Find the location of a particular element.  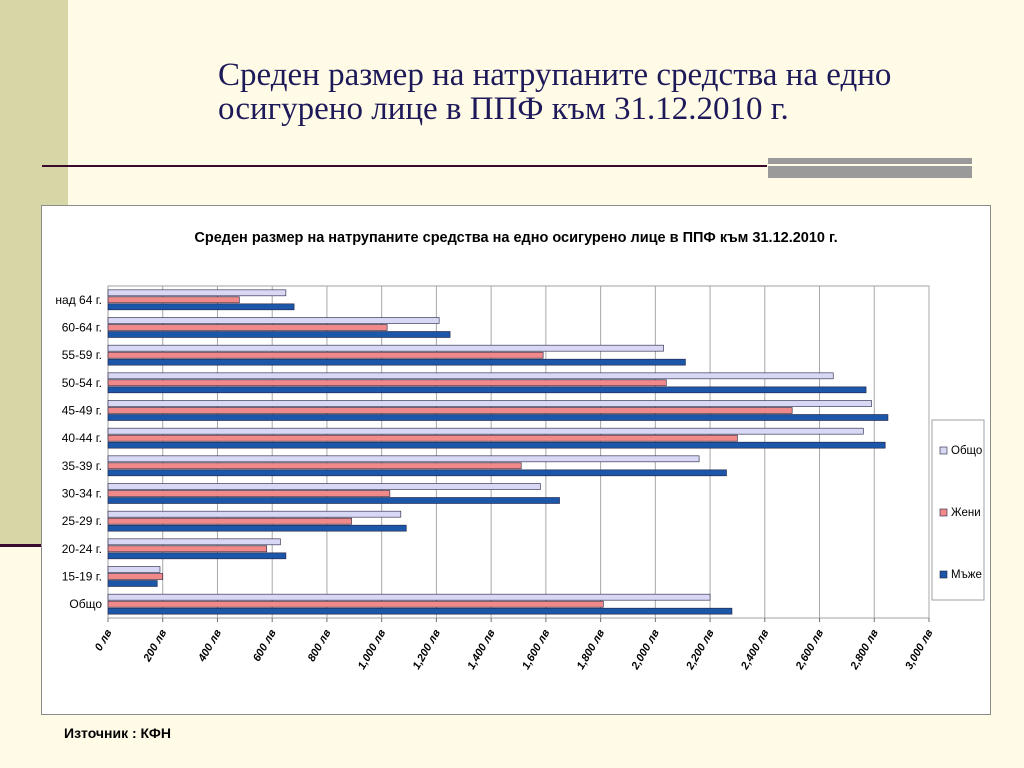

title-rule is located at coordinates (404, 166).